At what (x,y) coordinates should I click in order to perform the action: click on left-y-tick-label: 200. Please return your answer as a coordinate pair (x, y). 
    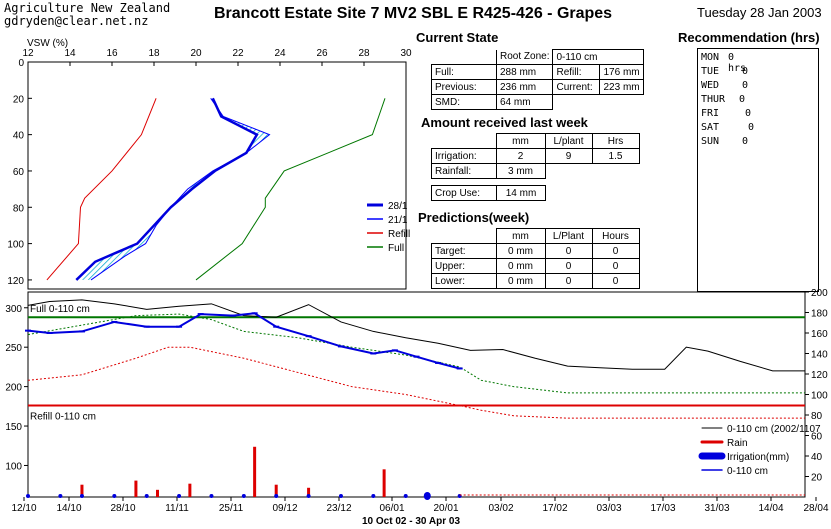
    Looking at the image, I should click on (13, 388).